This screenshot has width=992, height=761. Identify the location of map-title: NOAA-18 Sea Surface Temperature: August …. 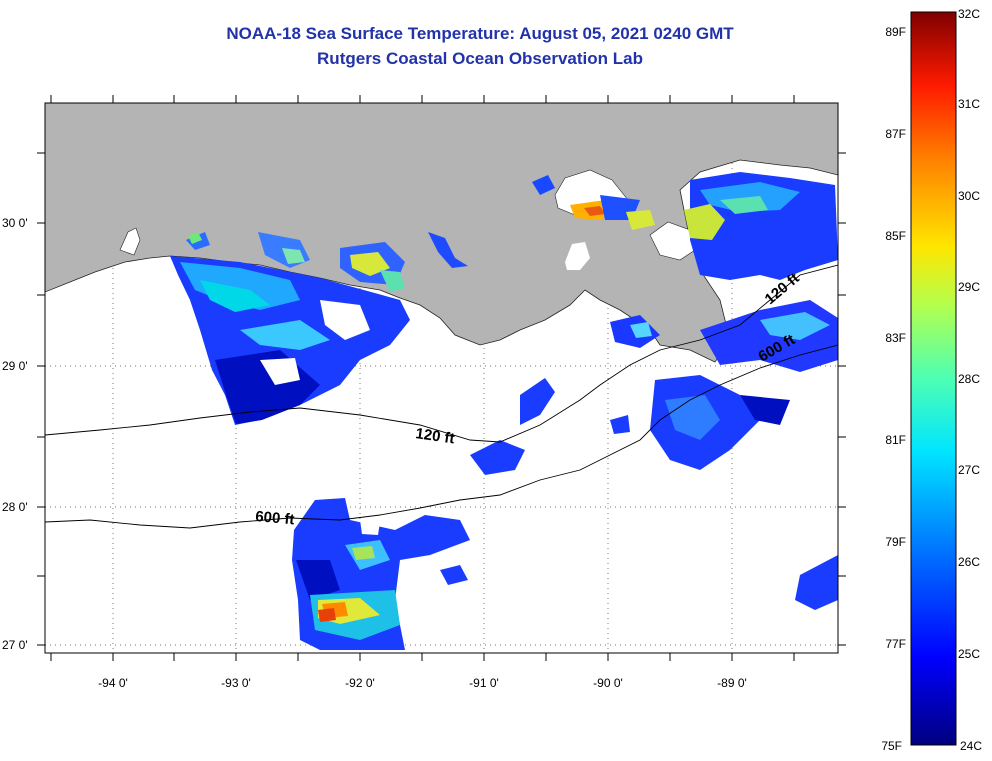
(480, 33).